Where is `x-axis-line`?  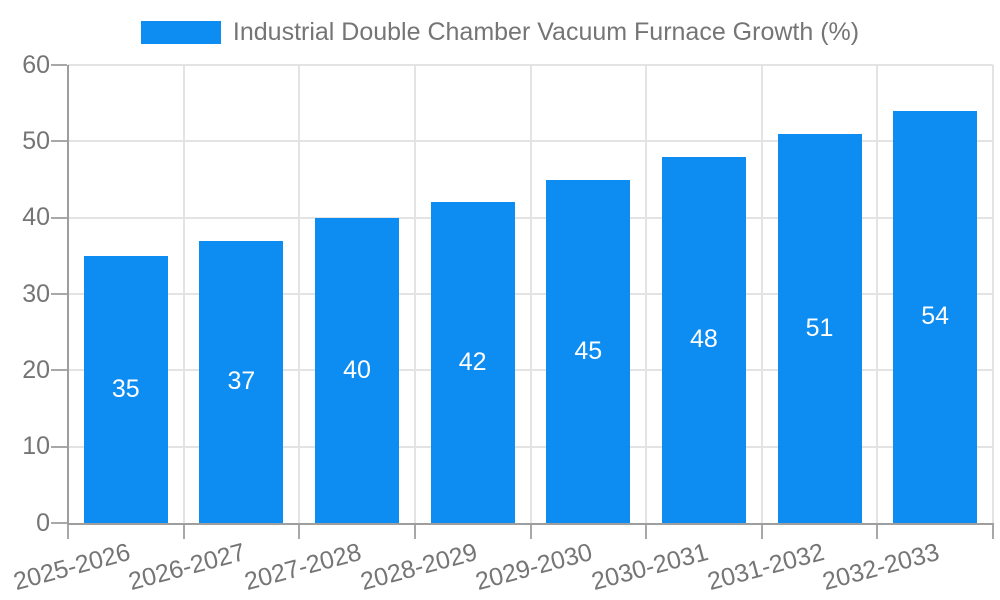
x-axis-line is located at coordinates (530, 524).